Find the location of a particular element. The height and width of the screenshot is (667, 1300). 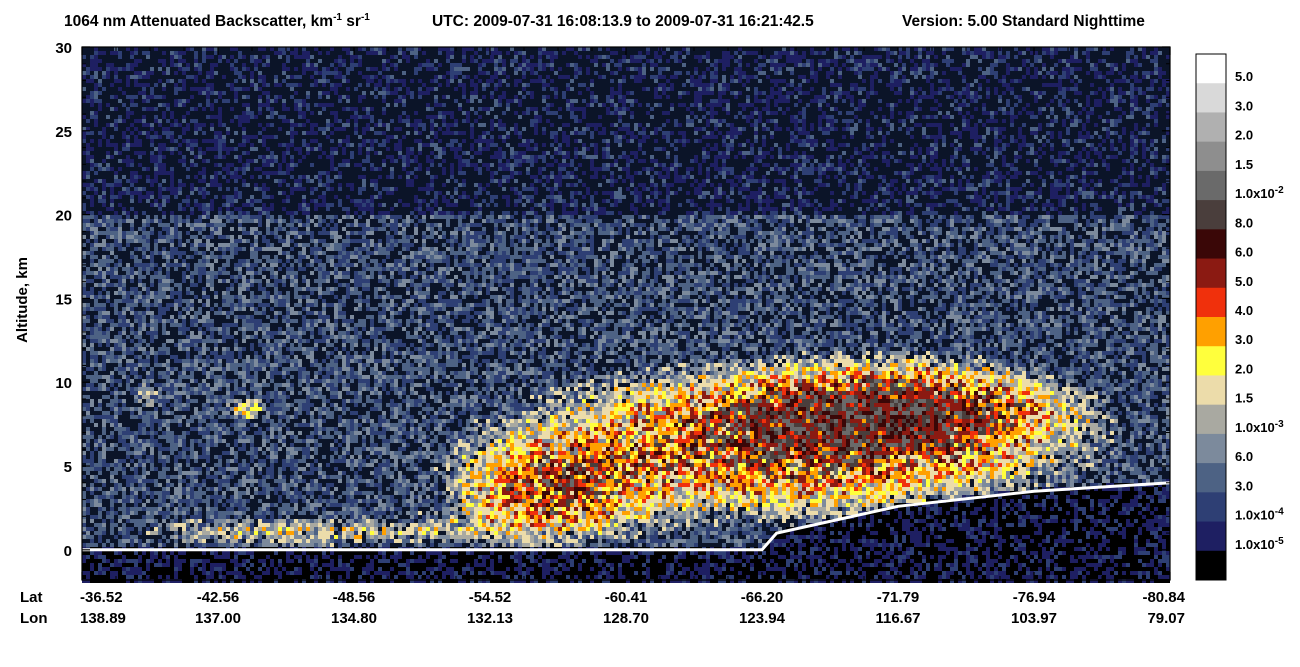

x-tick-lat: -54.52 is located at coordinates (490, 597).